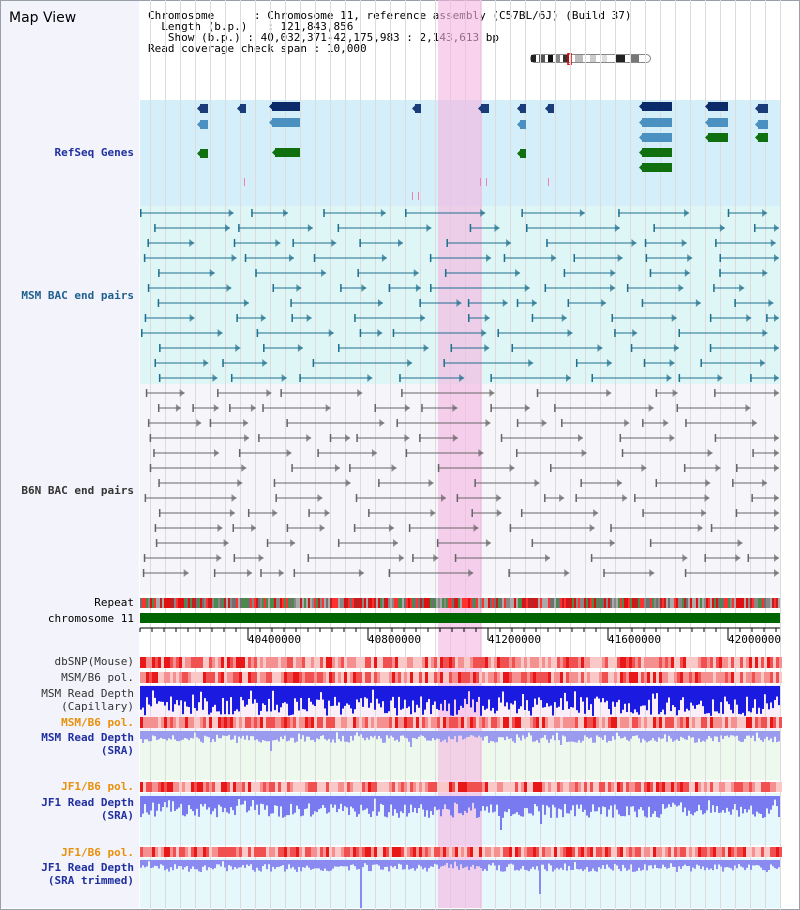 This screenshot has width=800, height=910. I want to click on track-label-repeat: Repeat, so click(114, 602).